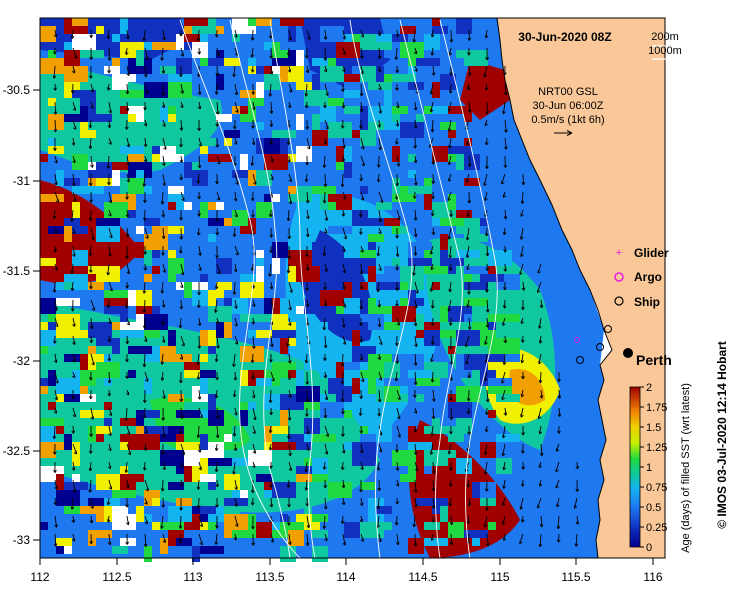  I want to click on city-label-perth: Perth, so click(654, 360).